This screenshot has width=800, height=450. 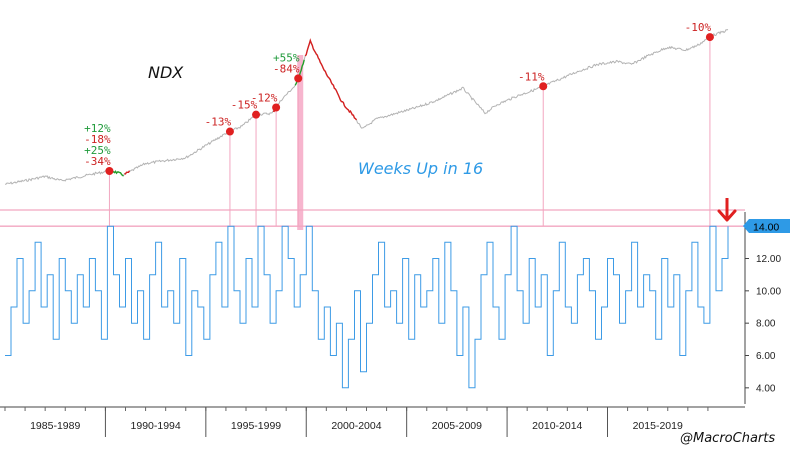 I want to click on annotation-label-0-0: +12%, so click(x=97, y=128).